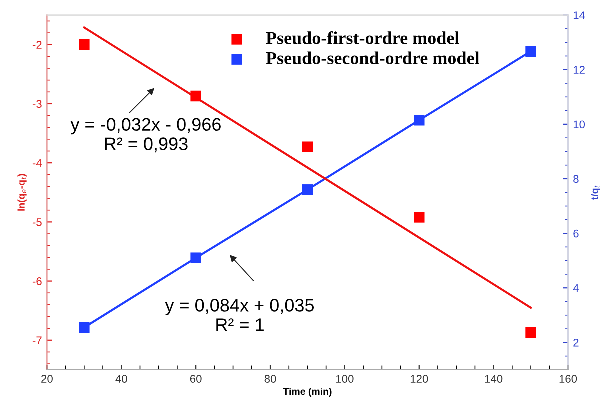  What do you see at coordinates (494, 379) in the screenshot?
I see `x-tick-label: 140` at bounding box center [494, 379].